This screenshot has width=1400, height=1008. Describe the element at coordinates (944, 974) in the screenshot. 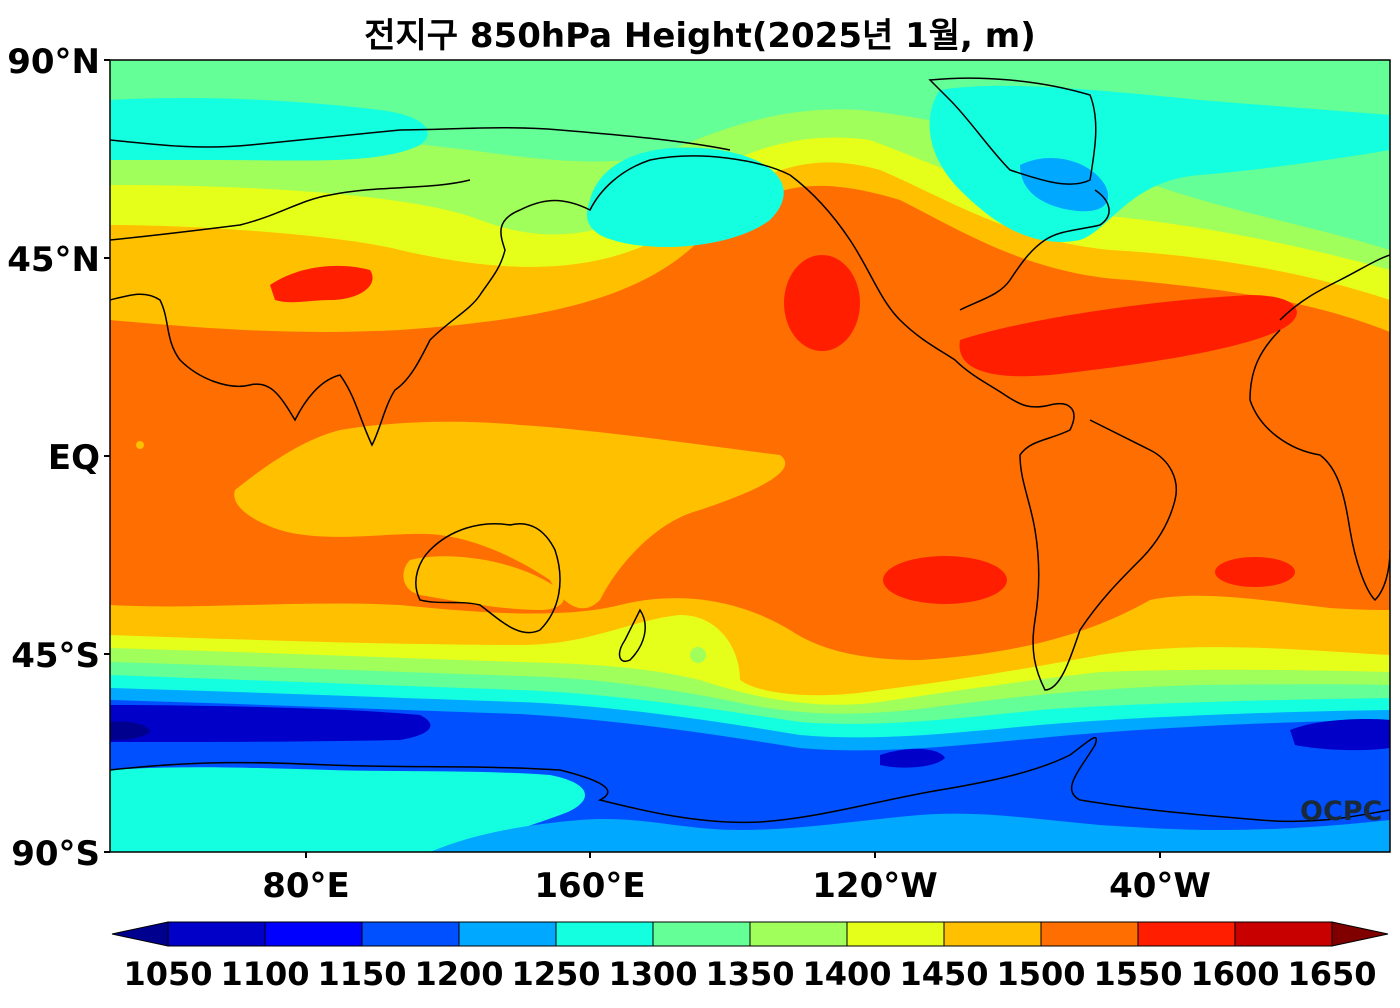

I see `colorbar-tick-label: 1450` at that location.